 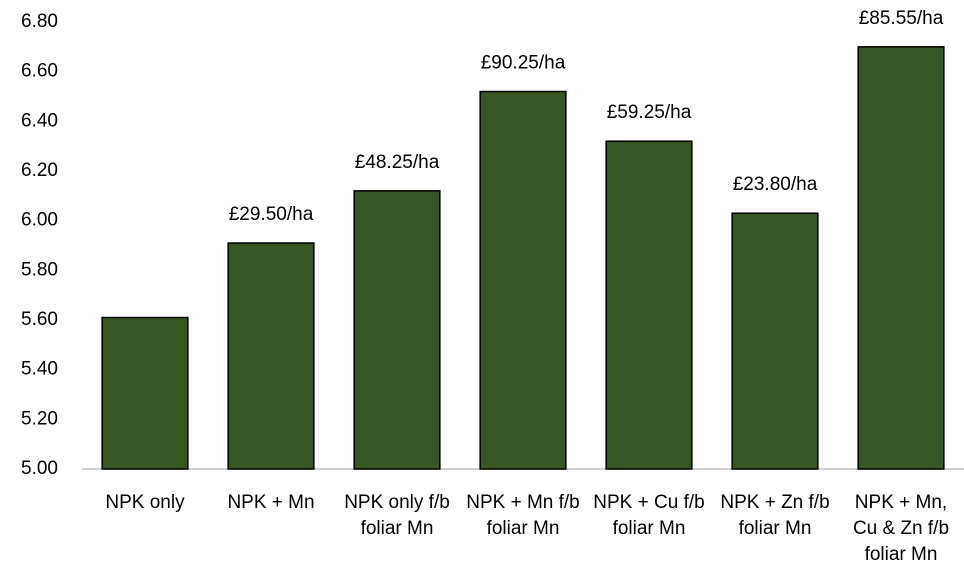 What do you see at coordinates (775, 184) in the screenshot?
I see `bar-annotation: £23.80/ha` at bounding box center [775, 184].